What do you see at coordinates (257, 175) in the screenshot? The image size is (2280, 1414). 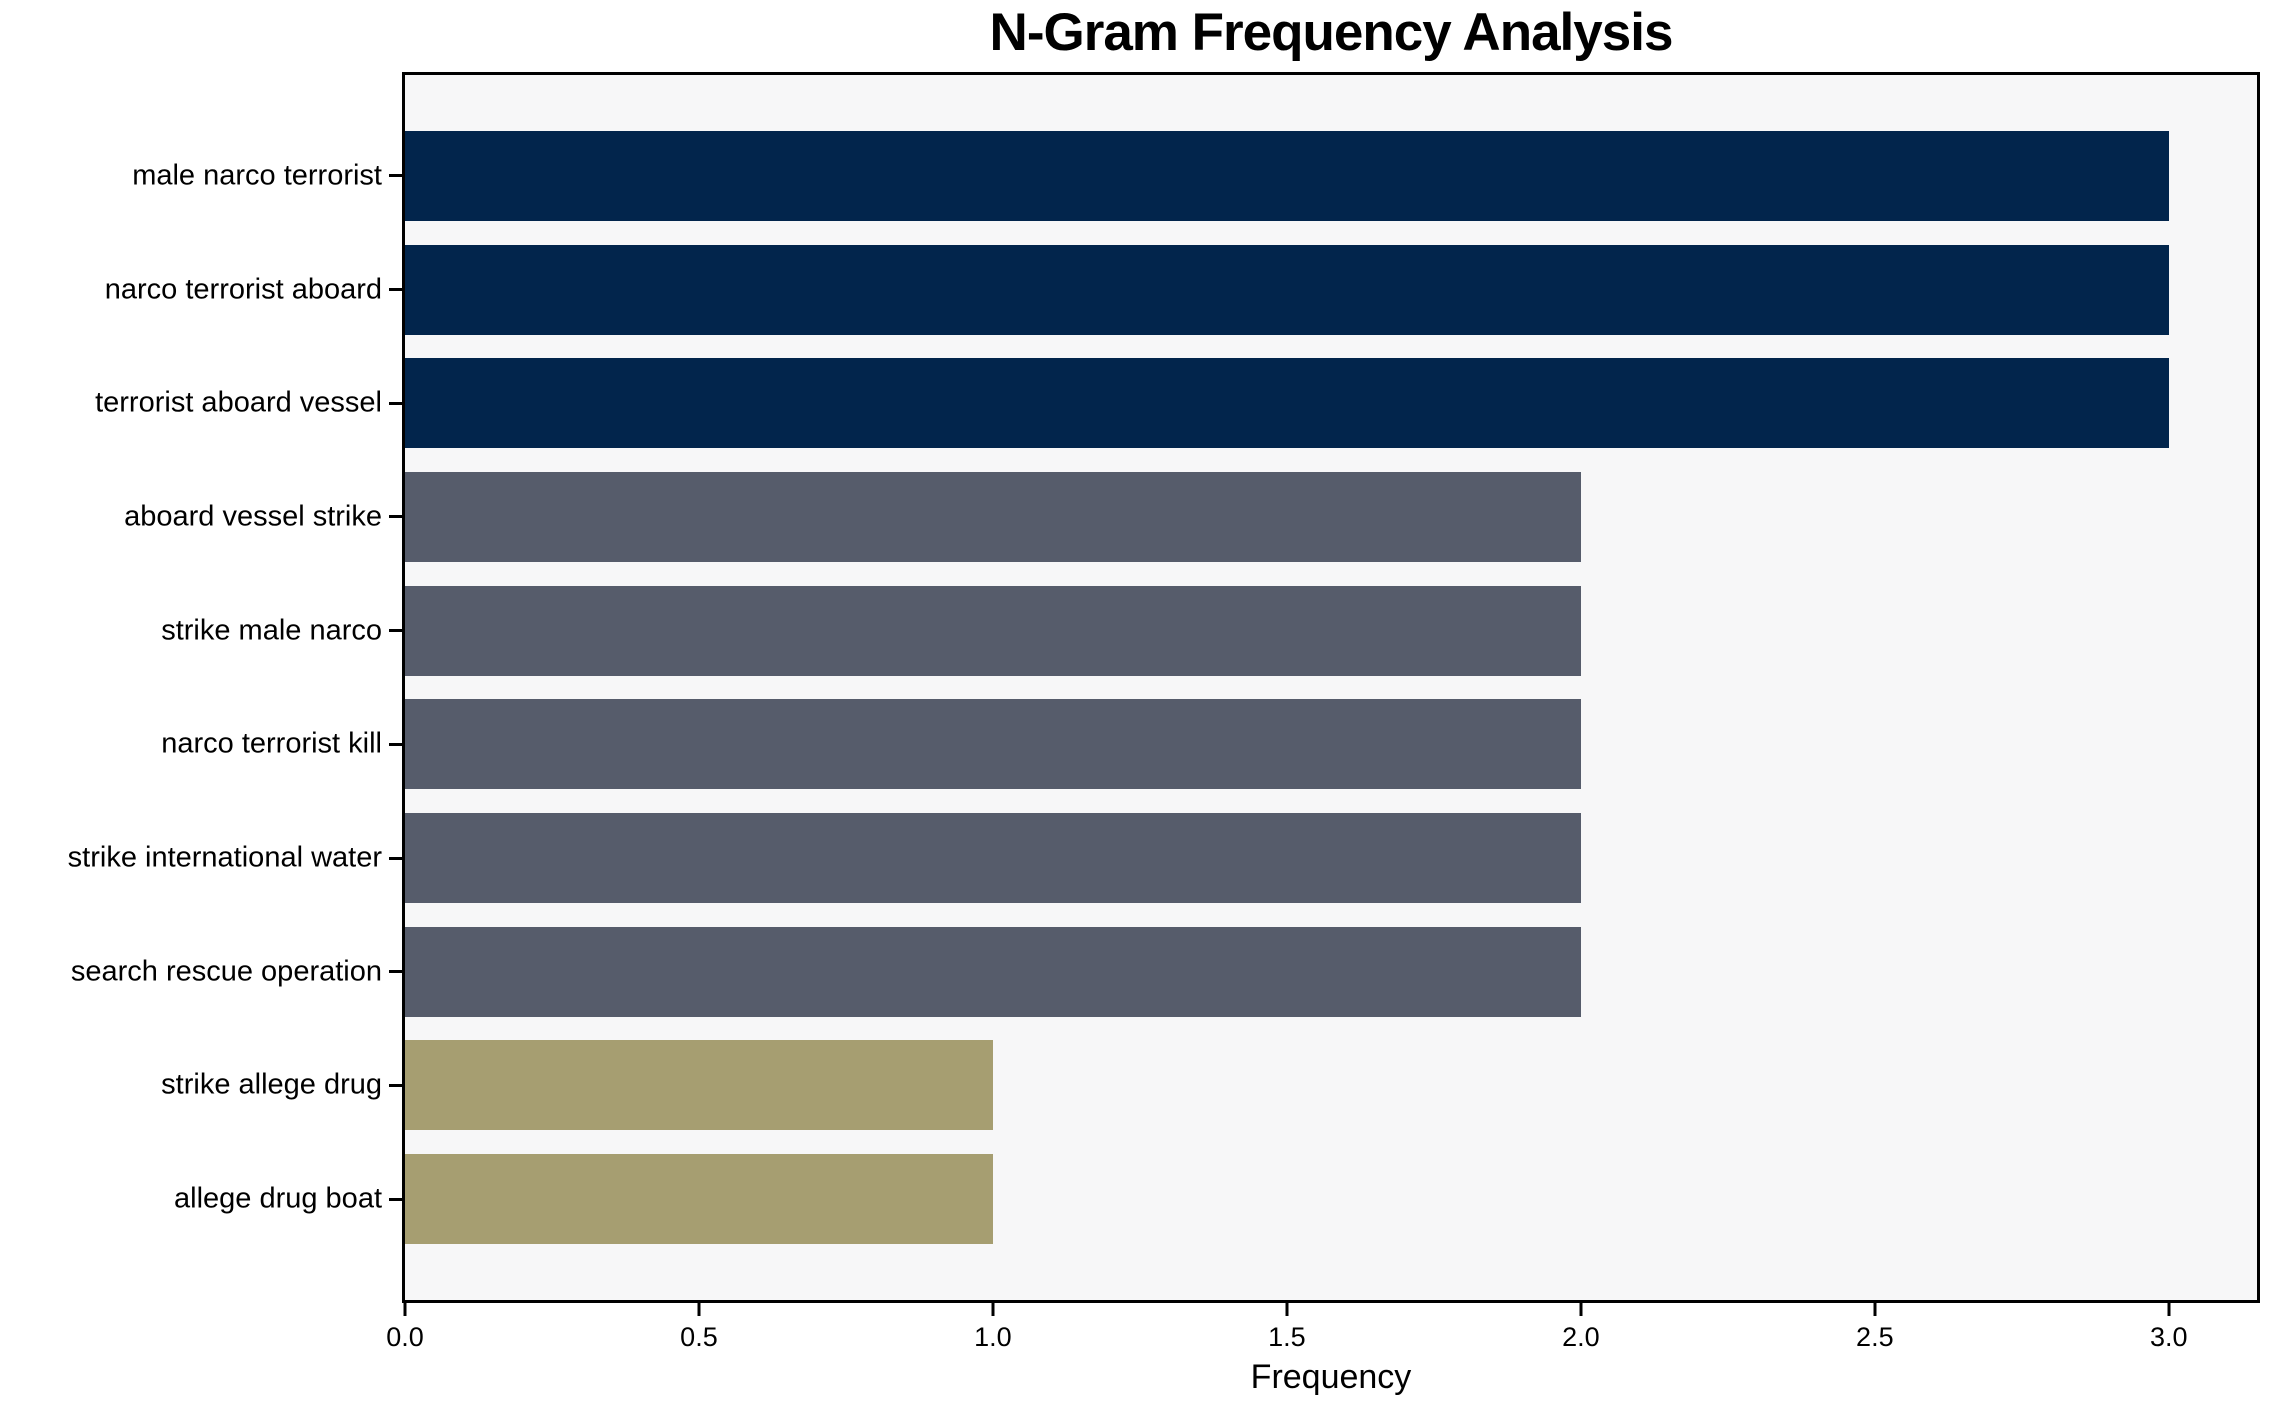 I see `y-label-male-narco-terrorist: male narco terrorist` at bounding box center [257, 175].